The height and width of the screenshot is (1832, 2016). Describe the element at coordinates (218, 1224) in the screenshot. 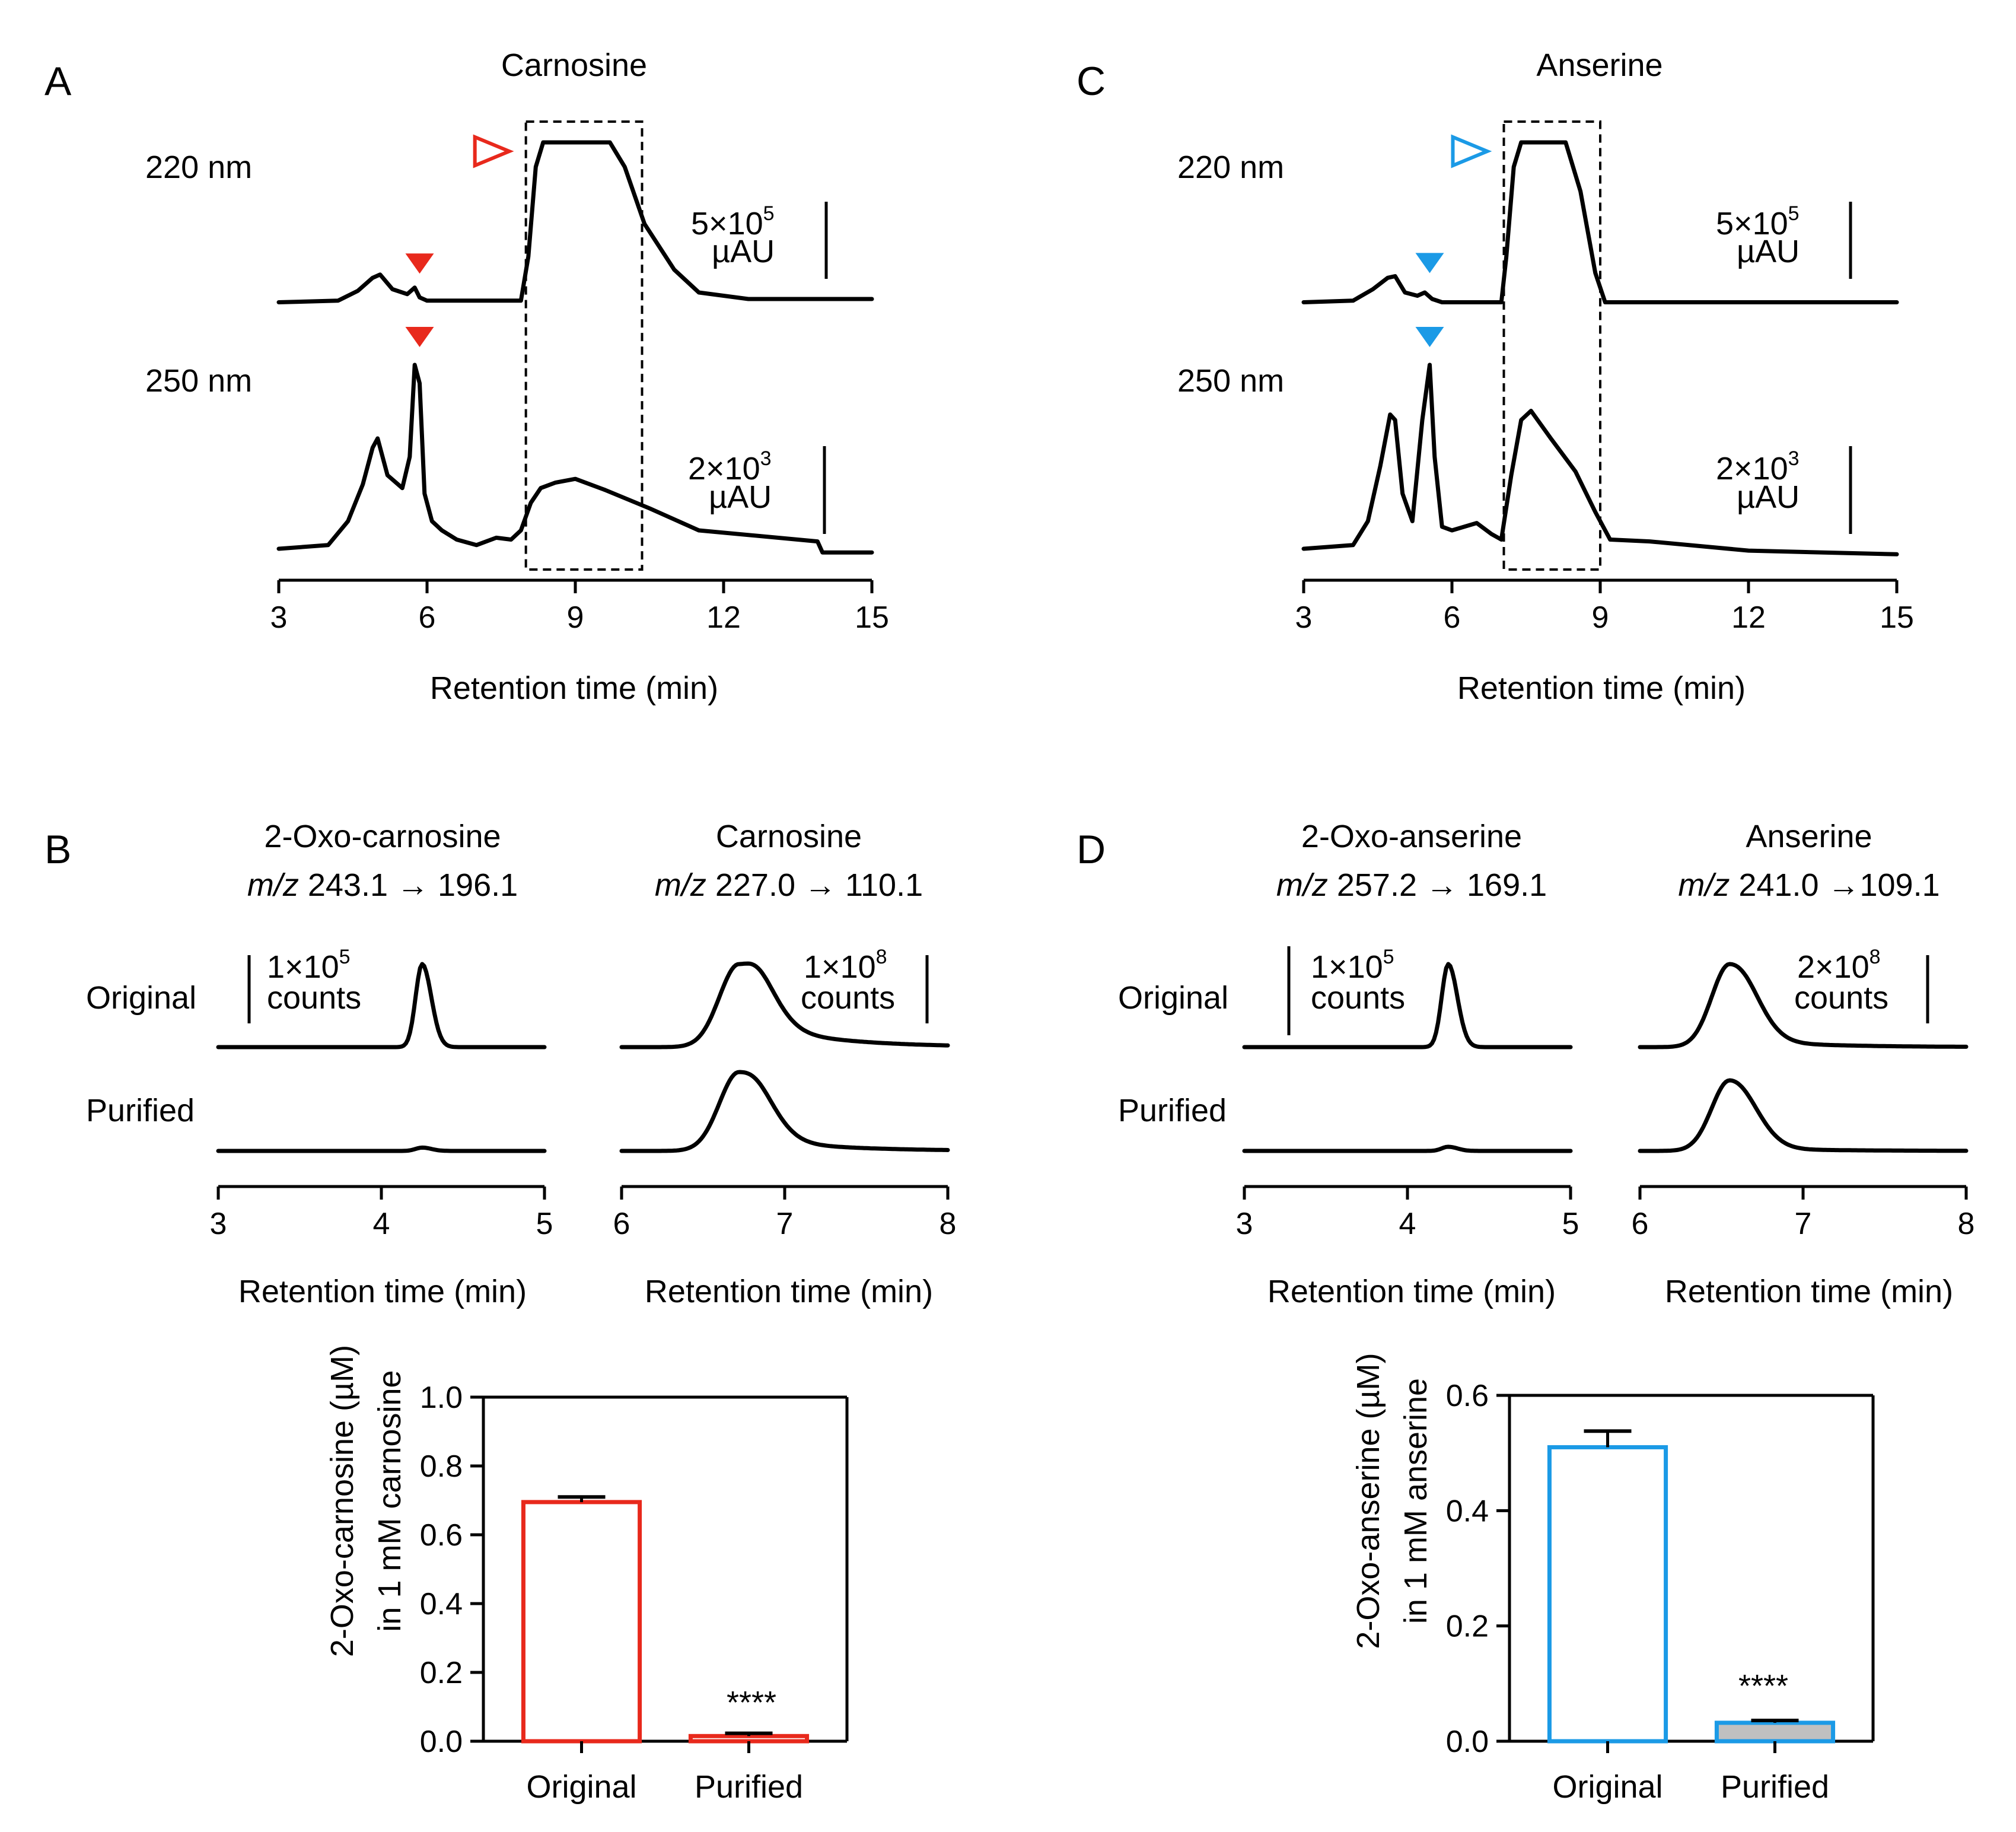

I see `b-left-tick-label-3: 3` at that location.